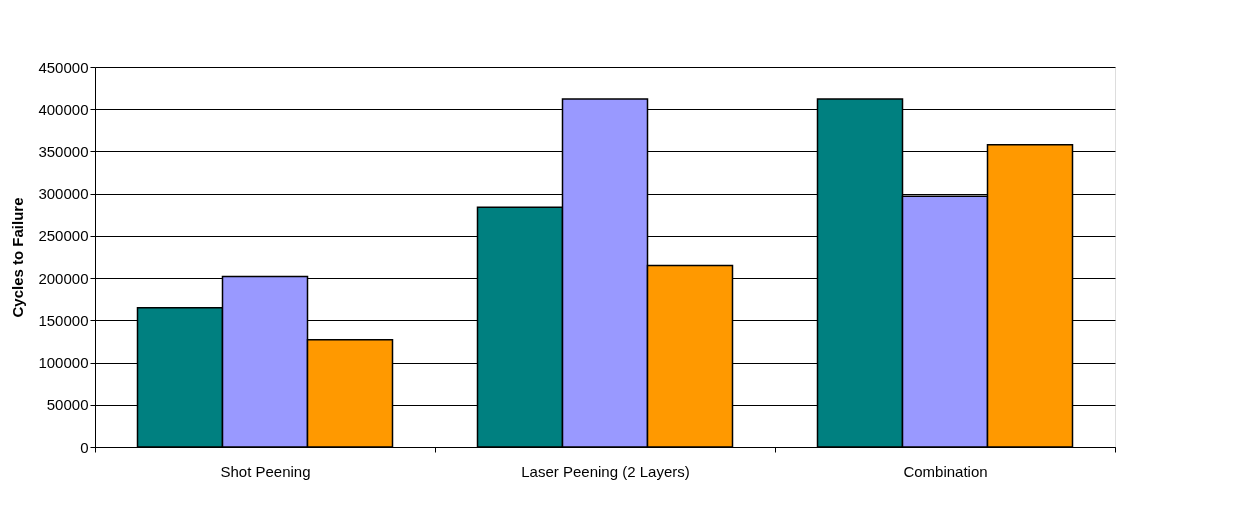 Image resolution: width=1243 pixels, height=516 pixels. What do you see at coordinates (605, 471) in the screenshot?
I see `x-tick-label: Laser Peening (2 Layers)` at bounding box center [605, 471].